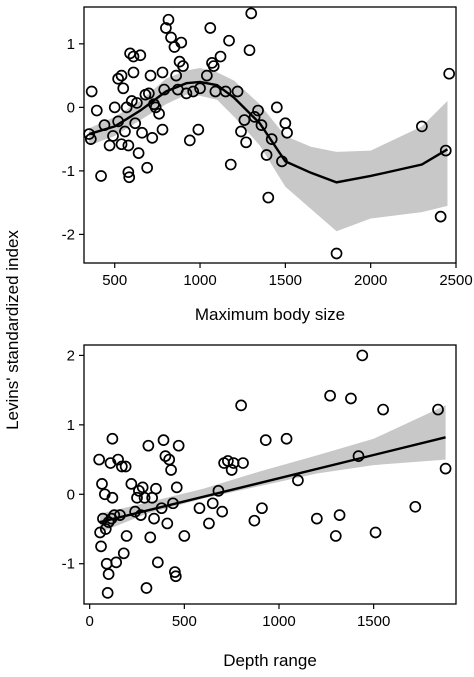 This screenshot has height=677, width=474. What do you see at coordinates (270, 314) in the screenshot?
I see `x-axis-title: Maximum body size` at bounding box center [270, 314].